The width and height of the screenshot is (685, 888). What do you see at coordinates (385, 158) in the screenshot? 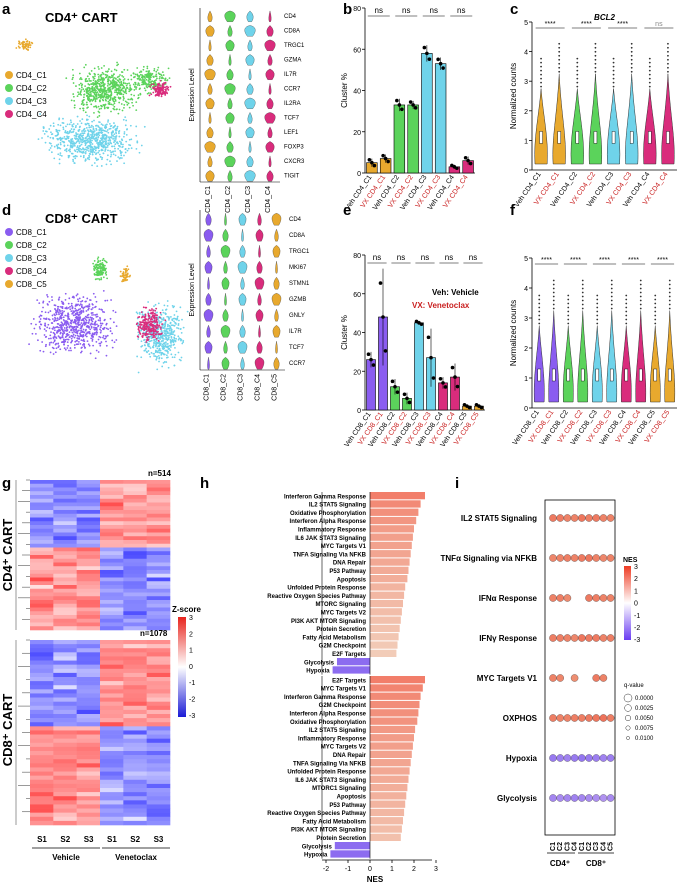
I see `data-point` at bounding box center [385, 158].